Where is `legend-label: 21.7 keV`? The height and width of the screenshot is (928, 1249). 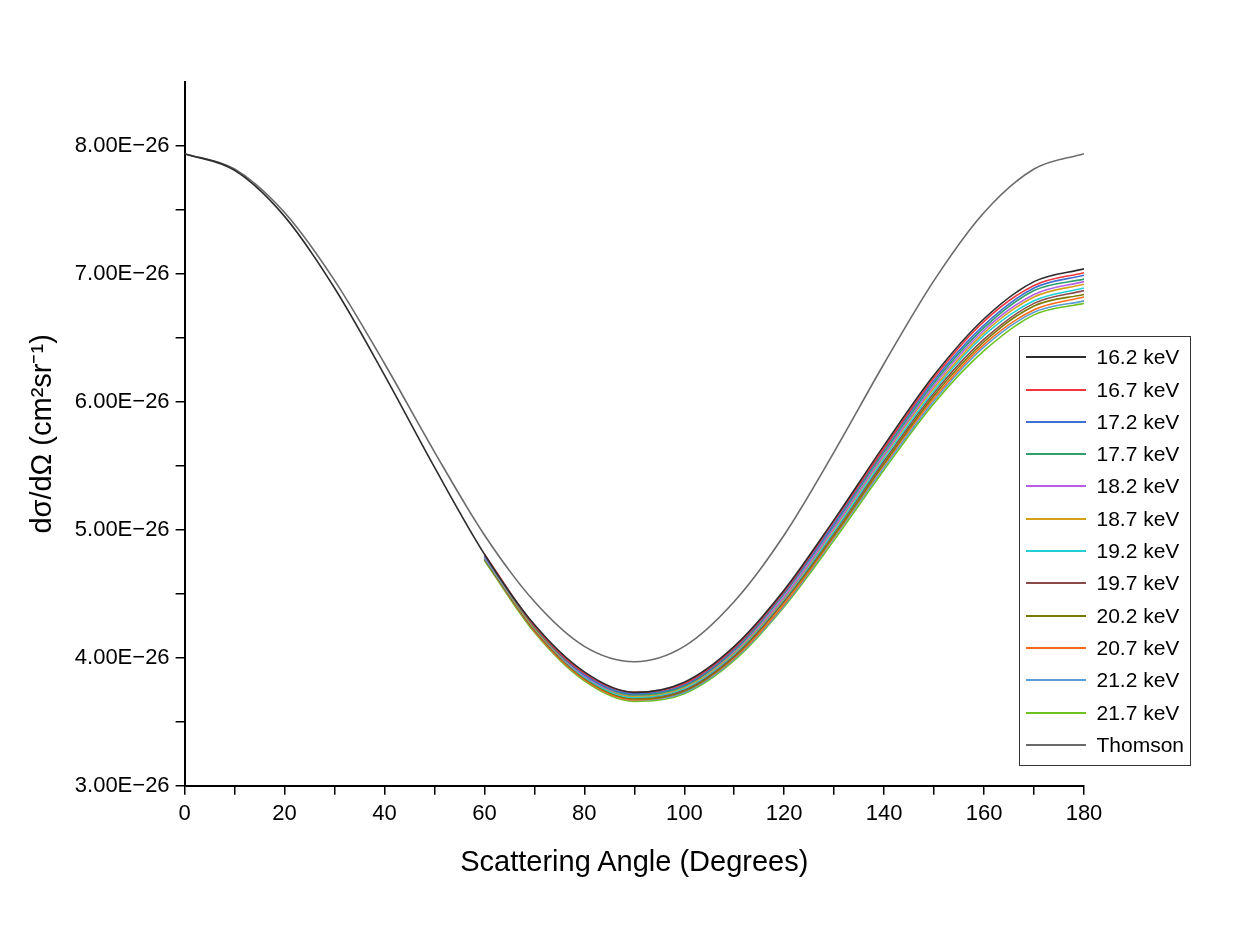 legend-label: 21.7 keV is located at coordinates (1138, 712).